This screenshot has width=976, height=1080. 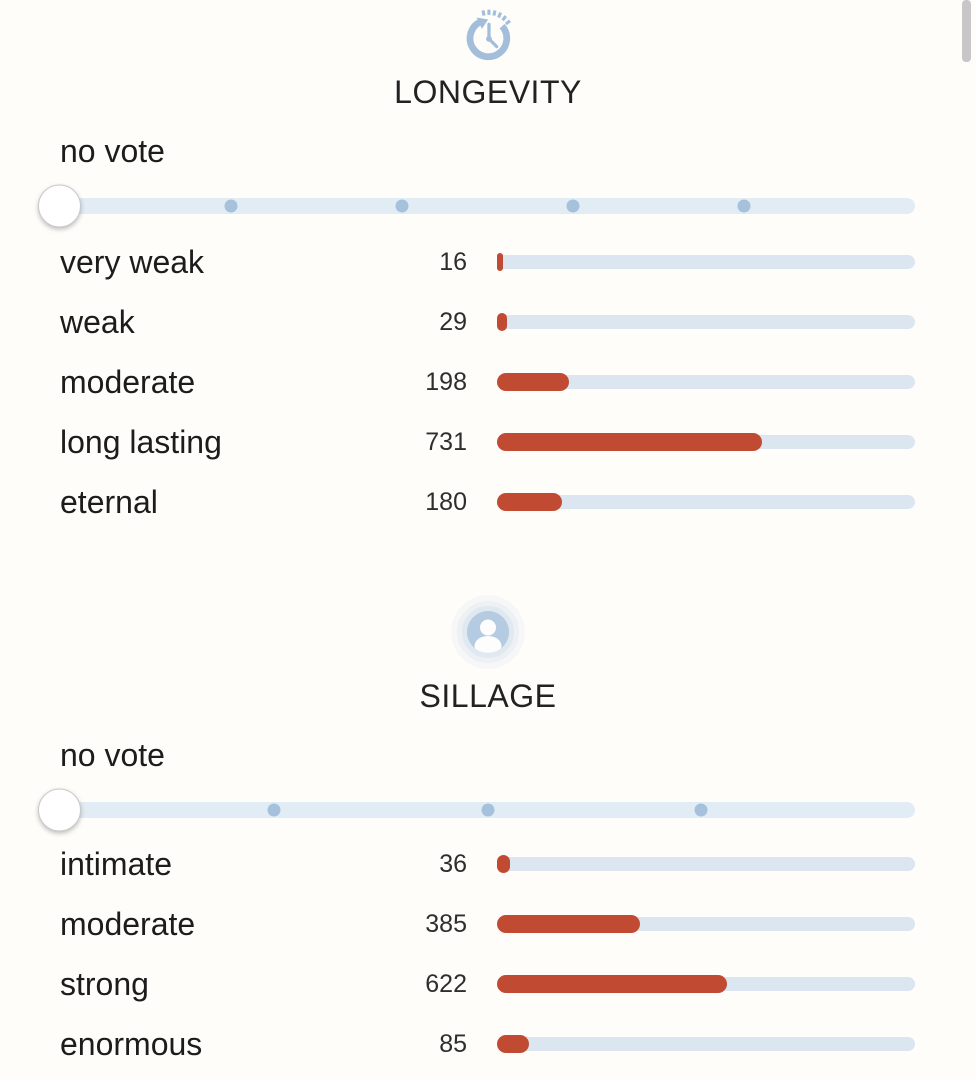 What do you see at coordinates (112, 755) in the screenshot?
I see `sillage-no-vote-label: no vote` at bounding box center [112, 755].